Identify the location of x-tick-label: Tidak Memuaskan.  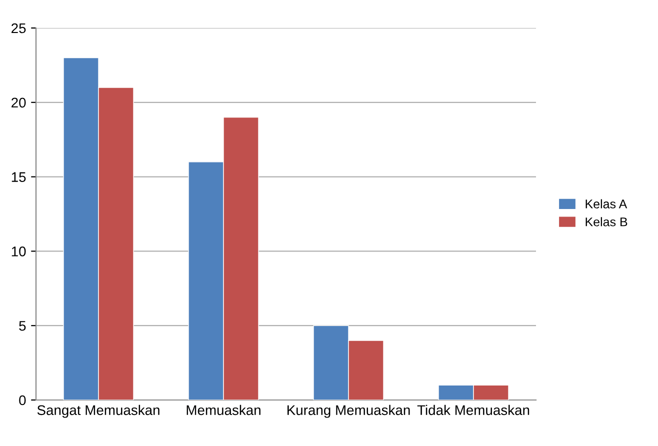
(473, 410).